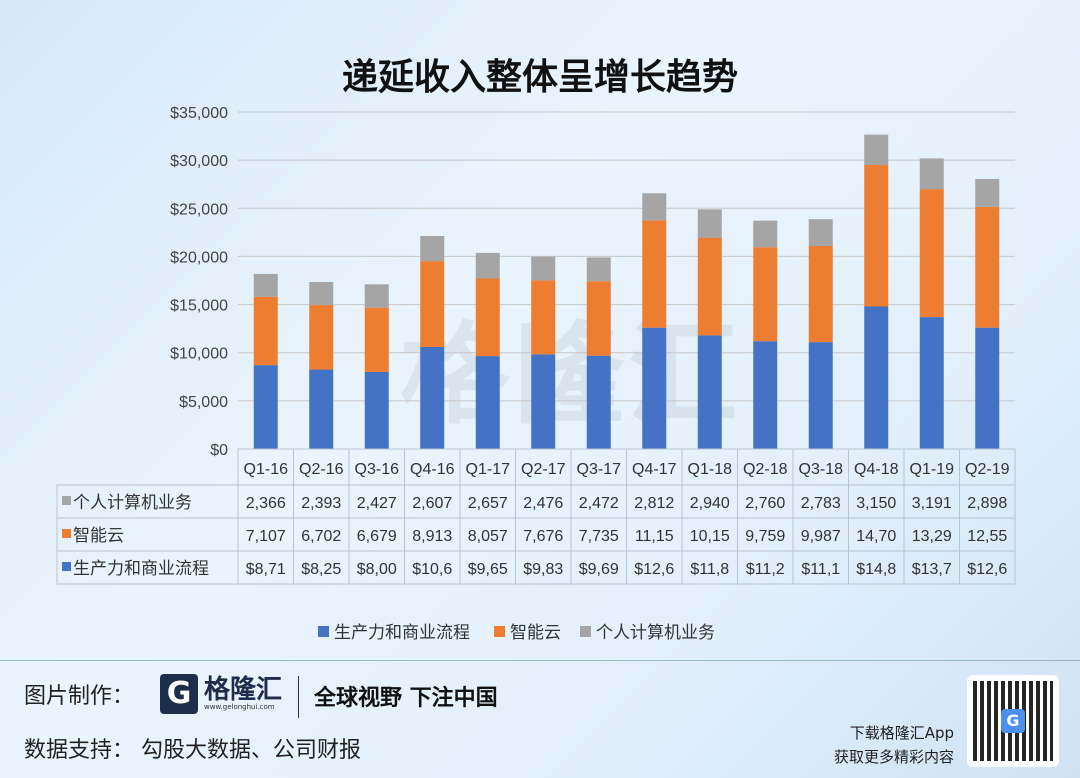 This screenshot has width=1080, height=778. Describe the element at coordinates (821, 503) in the screenshot. I see `data-label: 2,783` at that location.